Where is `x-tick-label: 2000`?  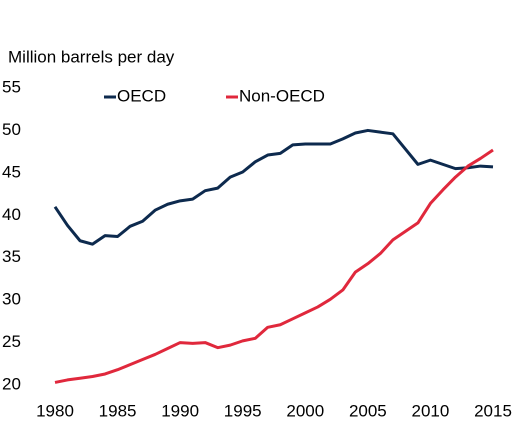
x-tick-label: 2000 is located at coordinates (305, 410).